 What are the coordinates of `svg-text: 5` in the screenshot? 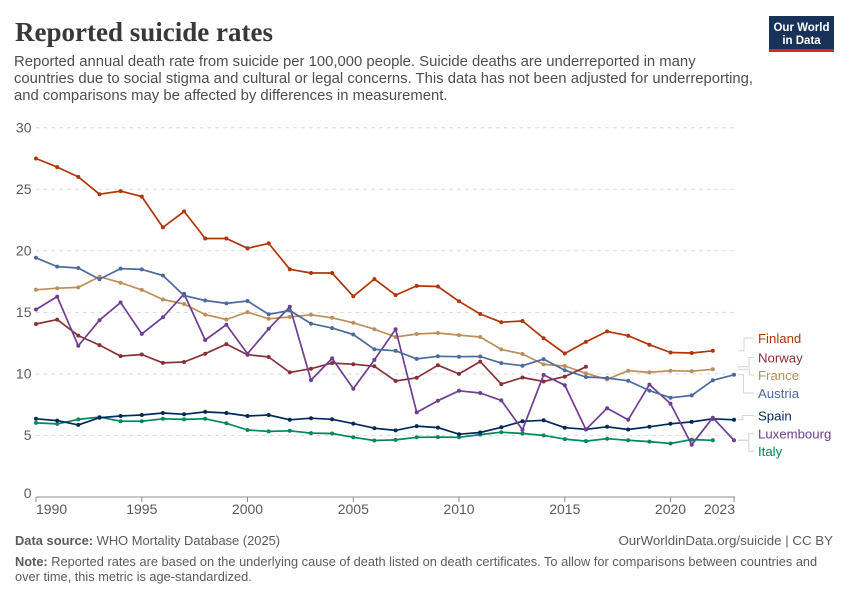 It's located at (28, 435).